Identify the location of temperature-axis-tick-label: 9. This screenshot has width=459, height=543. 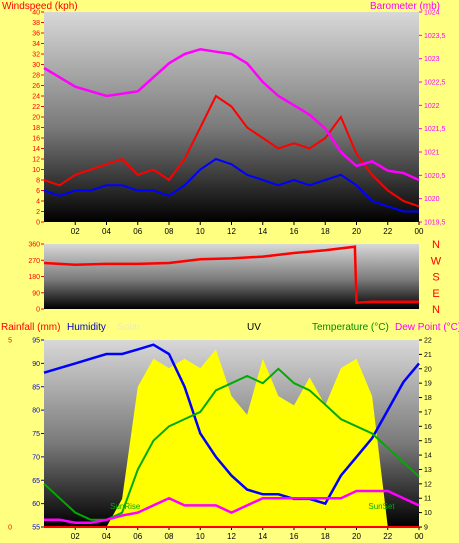
(426, 528).